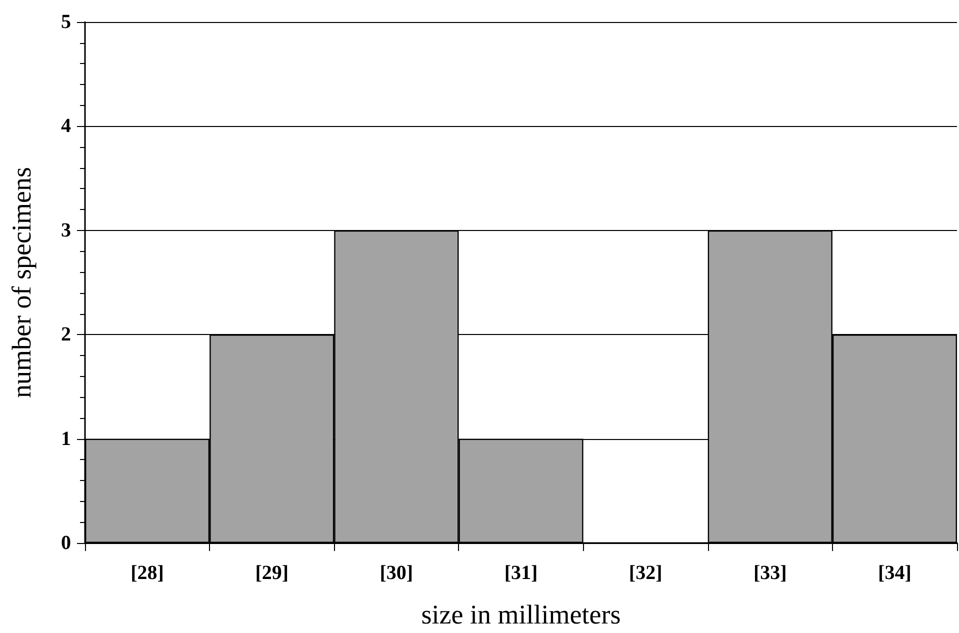  Describe the element at coordinates (66, 22) in the screenshot. I see `y-tick-label: 5` at that location.